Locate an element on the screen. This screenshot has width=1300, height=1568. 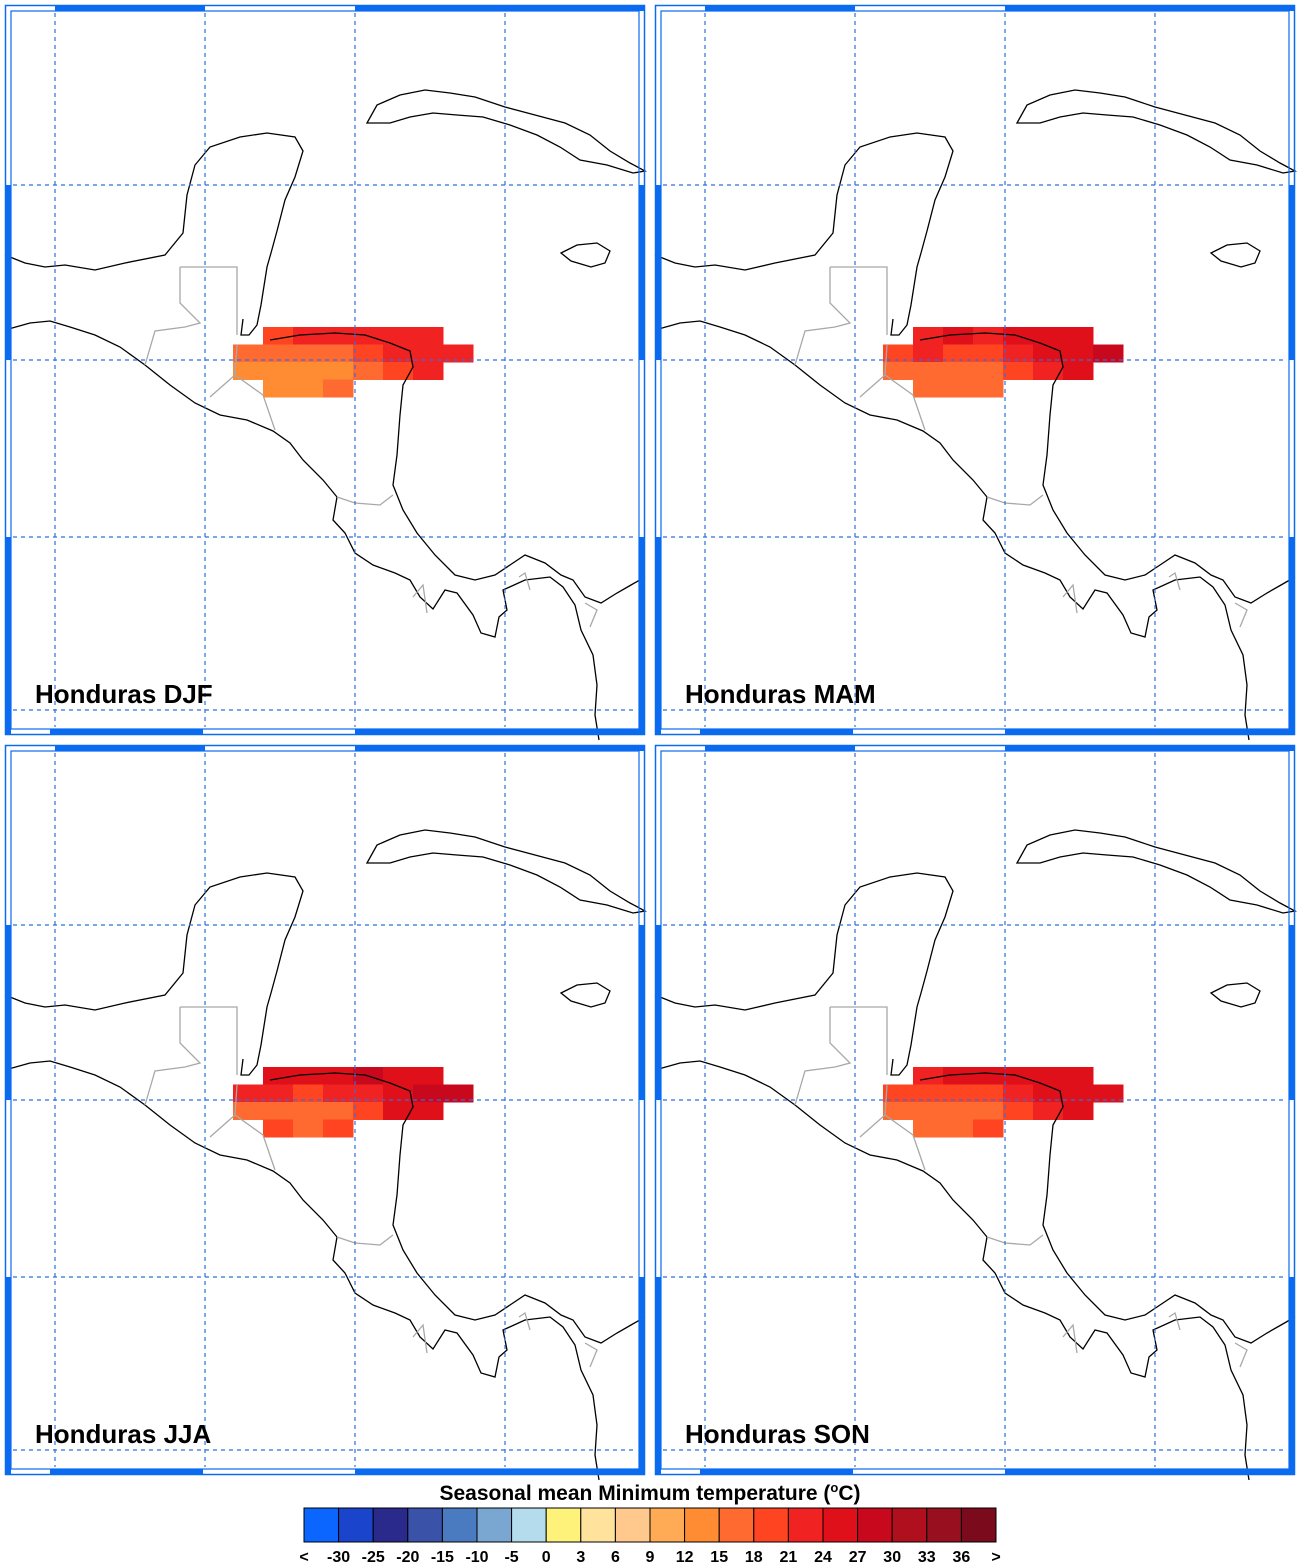
colorbar-tick-label: -5 is located at coordinates (511, 1557).